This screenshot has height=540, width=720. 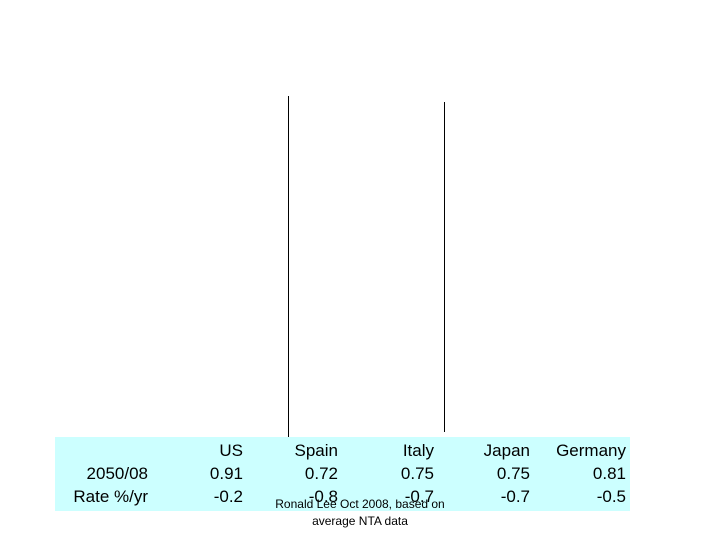 I want to click on table-cell: -0.5, so click(x=611, y=496).